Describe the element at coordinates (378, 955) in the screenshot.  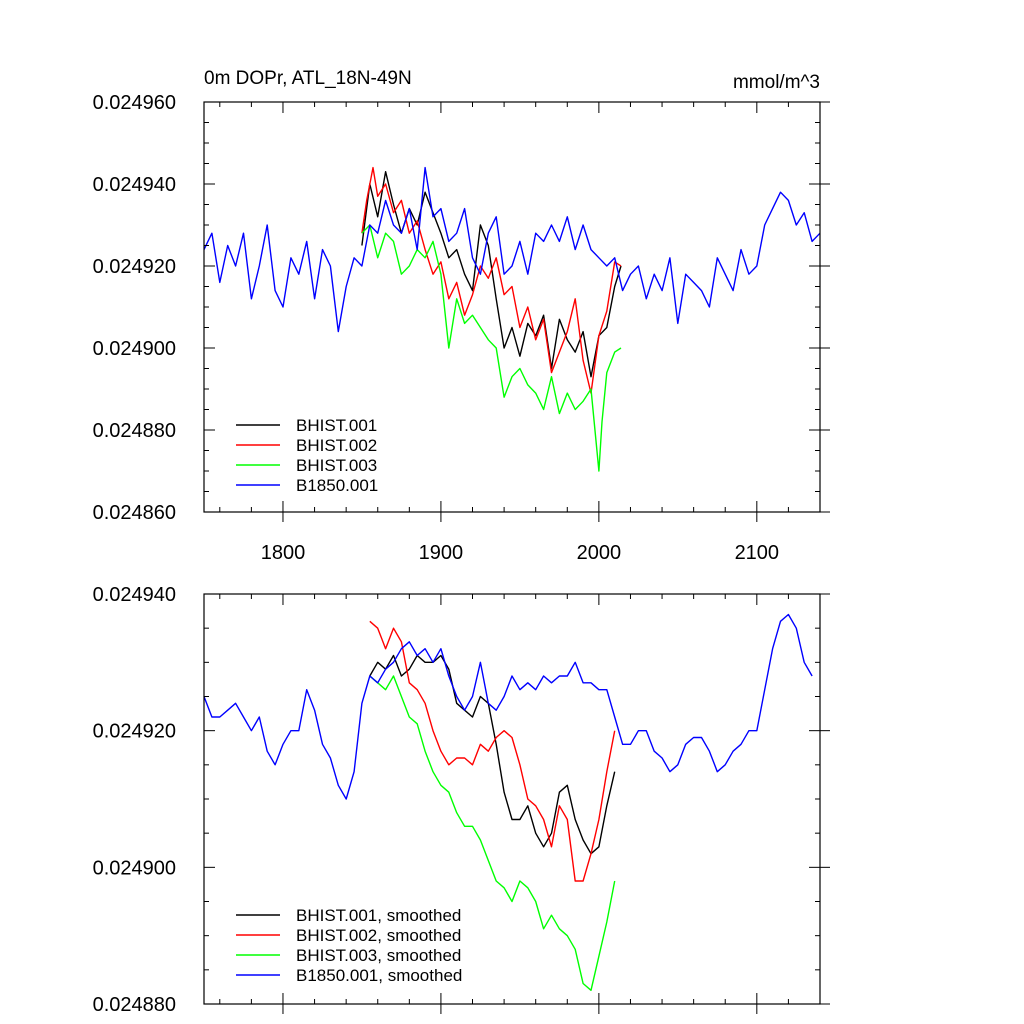
I see `legend-label: BHIST.003, smoothed` at that location.